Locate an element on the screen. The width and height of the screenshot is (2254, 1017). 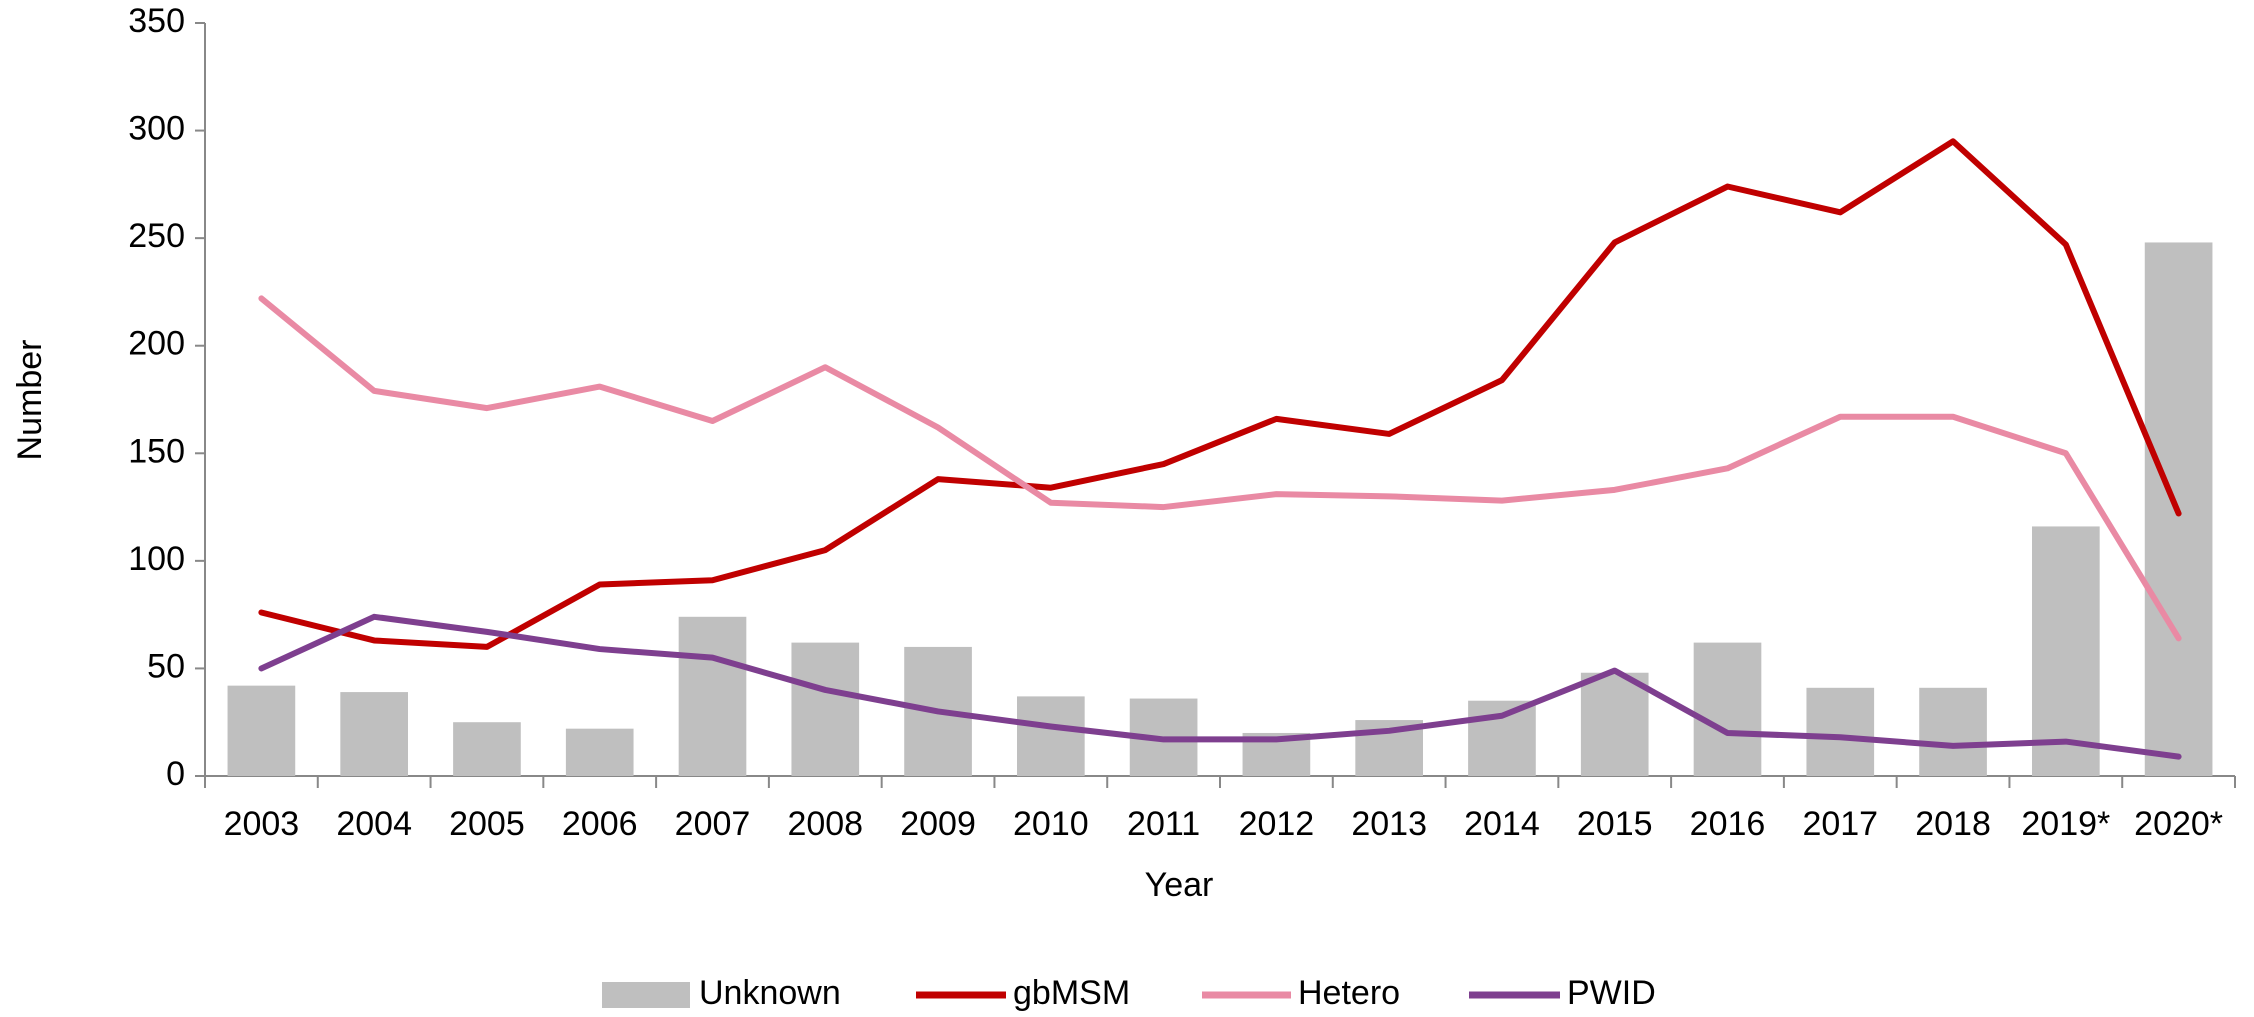
x-tick-label: 2013 is located at coordinates (1389, 824).